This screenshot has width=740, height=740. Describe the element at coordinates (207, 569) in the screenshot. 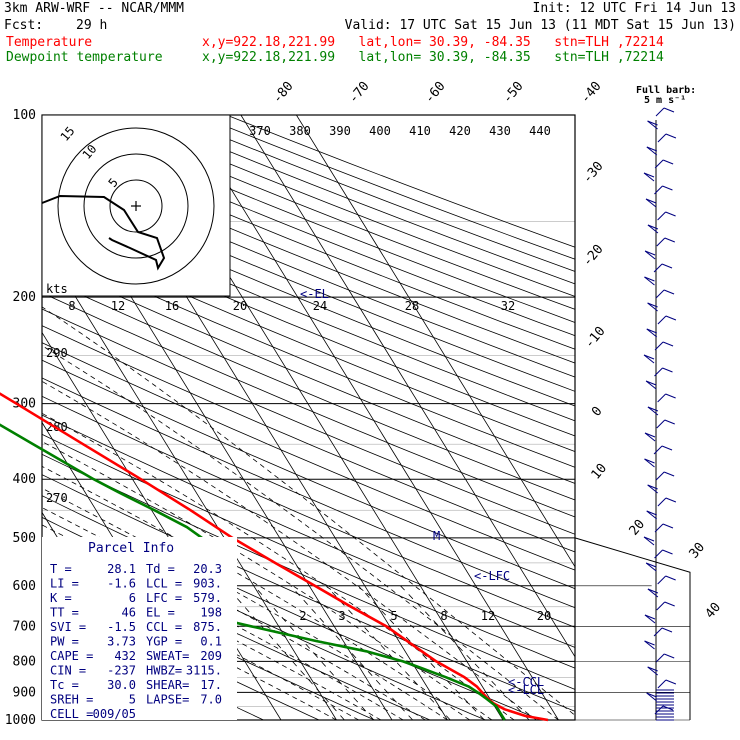

I see `parcel-param-value: 20.3` at that location.